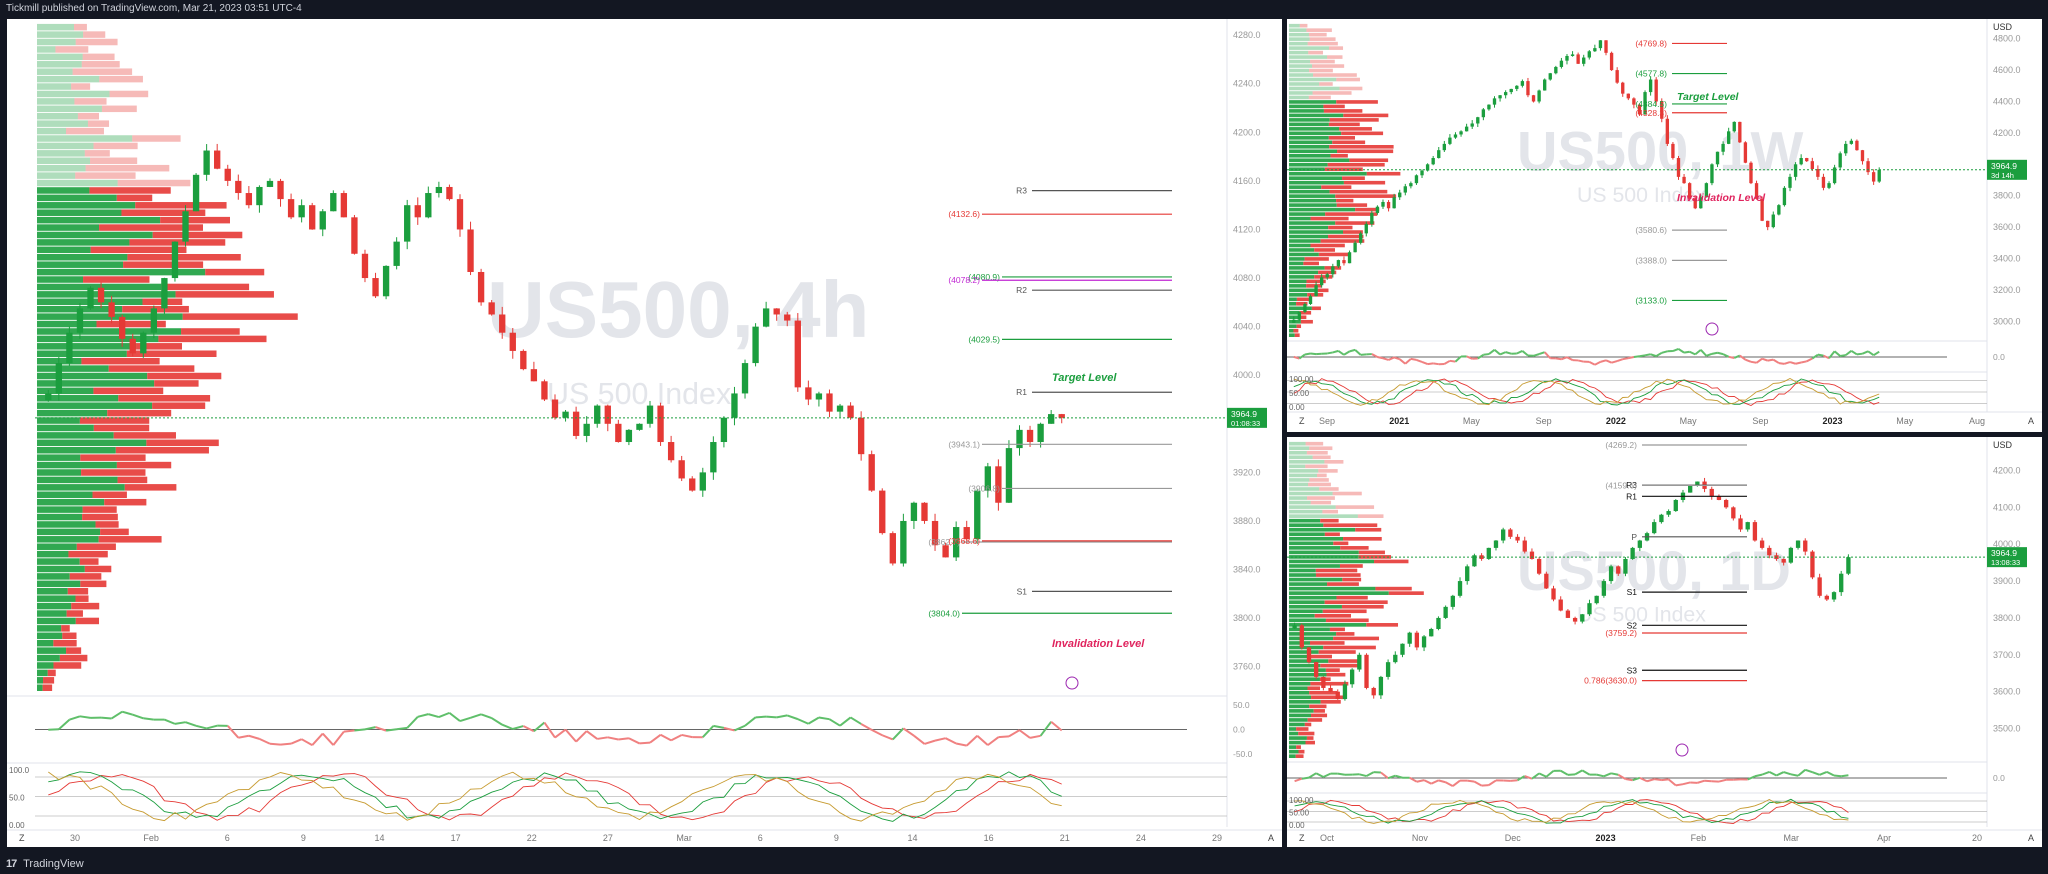  What do you see at coordinates (1616, 421) in the screenshot?
I see `time-tick-label: 2022` at bounding box center [1616, 421].